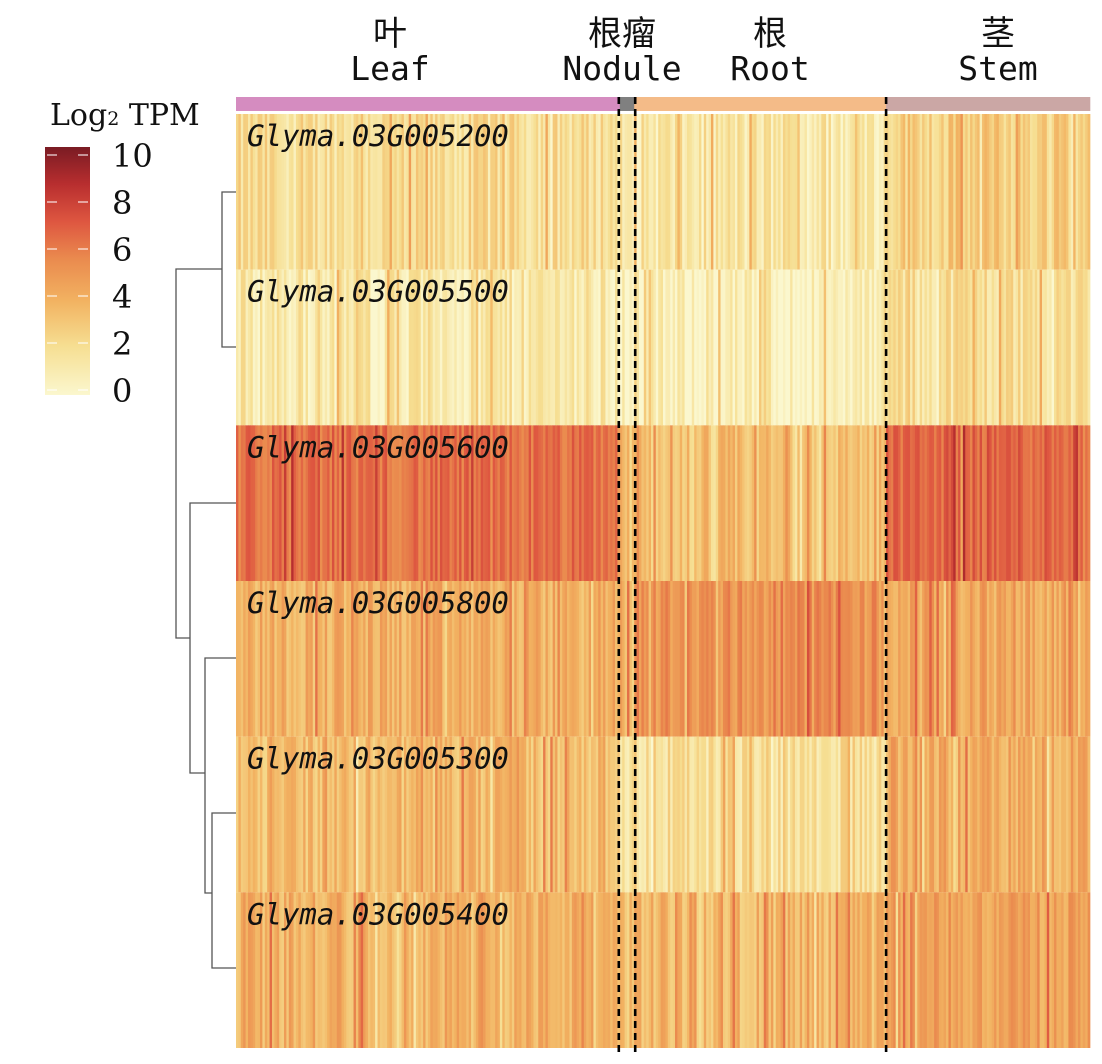 This screenshot has width=1102, height=1064. I want to click on tissue-zh-root: 根, so click(770, 34).